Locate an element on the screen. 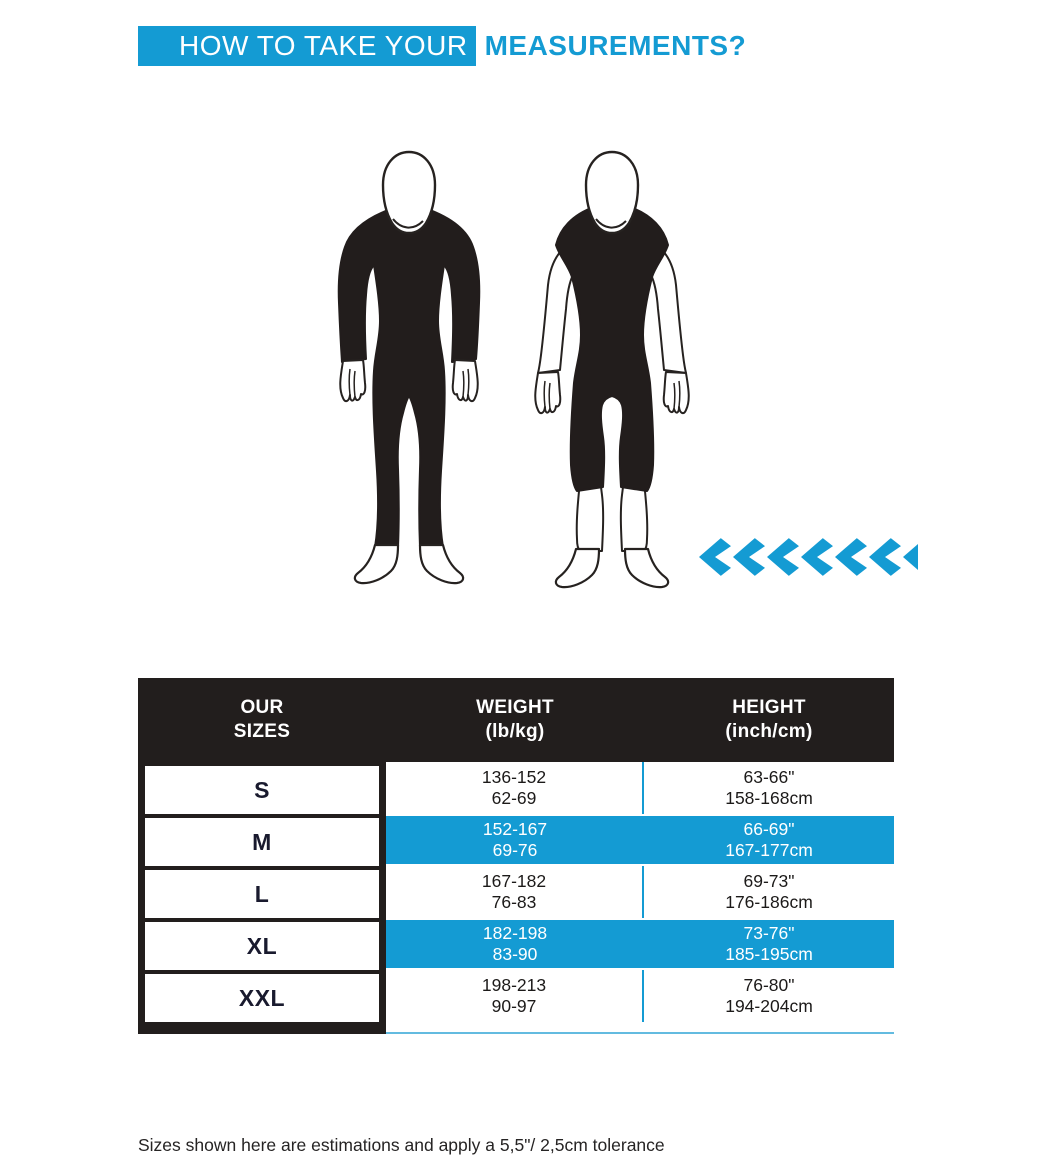 This screenshot has height=1176, width=1044. height-cell: 66-69" 167-177cm is located at coordinates (769, 840).